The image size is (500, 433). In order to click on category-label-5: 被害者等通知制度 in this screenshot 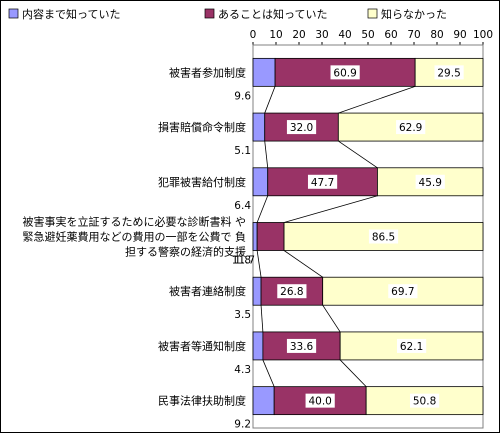, I will do `click(202, 346)`.